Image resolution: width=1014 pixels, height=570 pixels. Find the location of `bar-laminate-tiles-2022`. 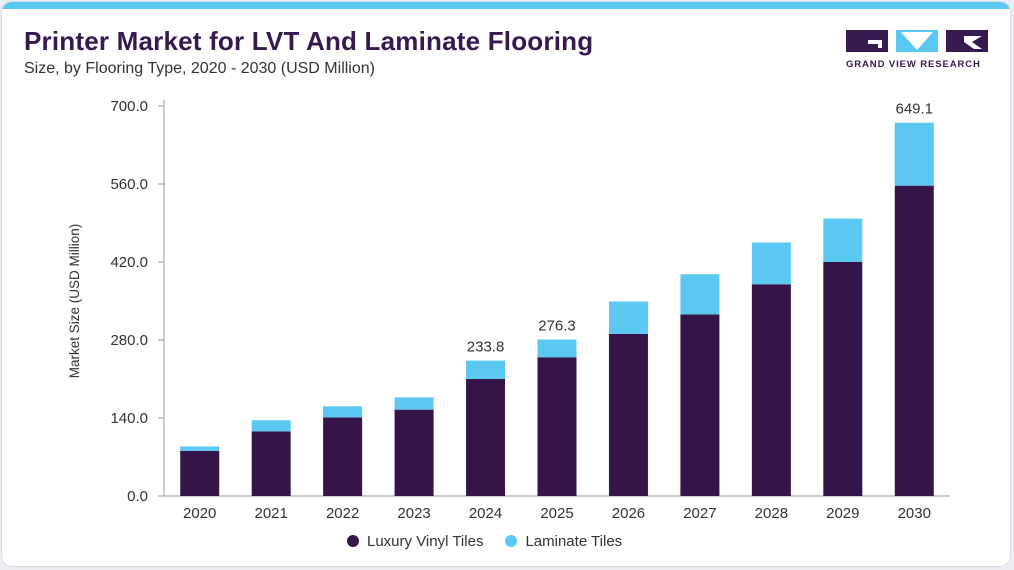

bar-laminate-tiles-2022 is located at coordinates (343, 412).